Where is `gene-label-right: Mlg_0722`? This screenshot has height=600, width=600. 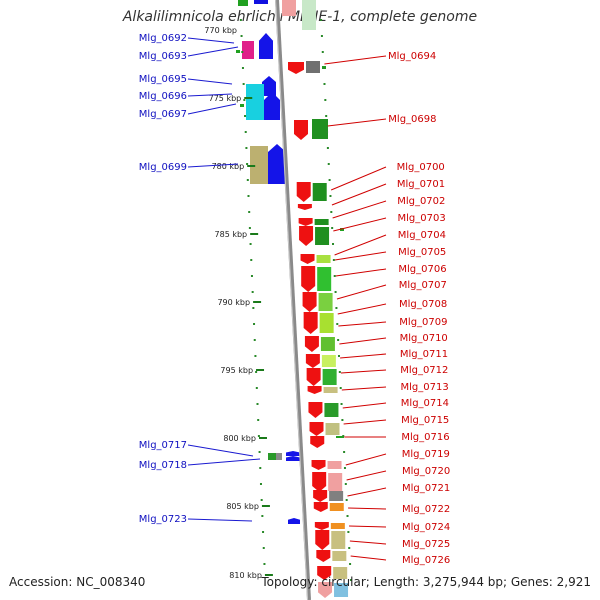 gene-label-right: Mlg_0722 is located at coordinates (426, 509).